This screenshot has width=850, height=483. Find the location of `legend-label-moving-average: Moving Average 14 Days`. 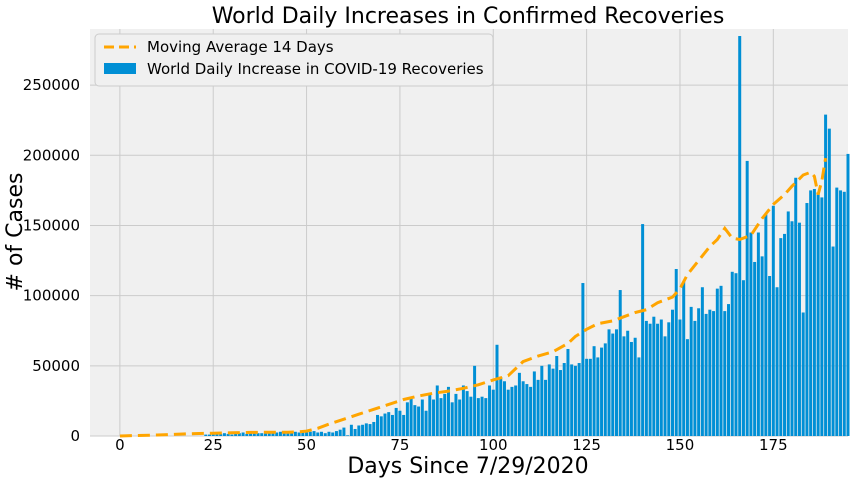

legend-label-moving-average: Moving Average 14 Days is located at coordinates (240, 47).